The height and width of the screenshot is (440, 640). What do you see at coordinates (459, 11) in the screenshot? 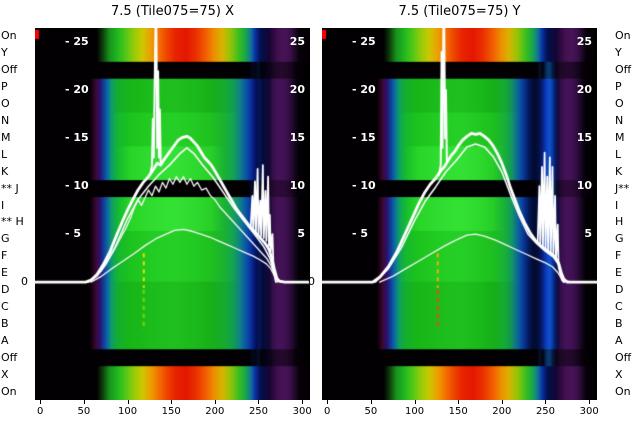
I see `panel-y-title: 7.5 (Tile075=75) Y` at bounding box center [459, 11].